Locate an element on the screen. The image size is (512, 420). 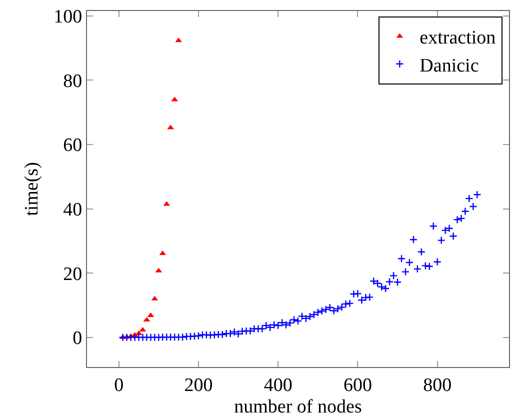
y-tick-label: 20 is located at coordinates (72, 274).